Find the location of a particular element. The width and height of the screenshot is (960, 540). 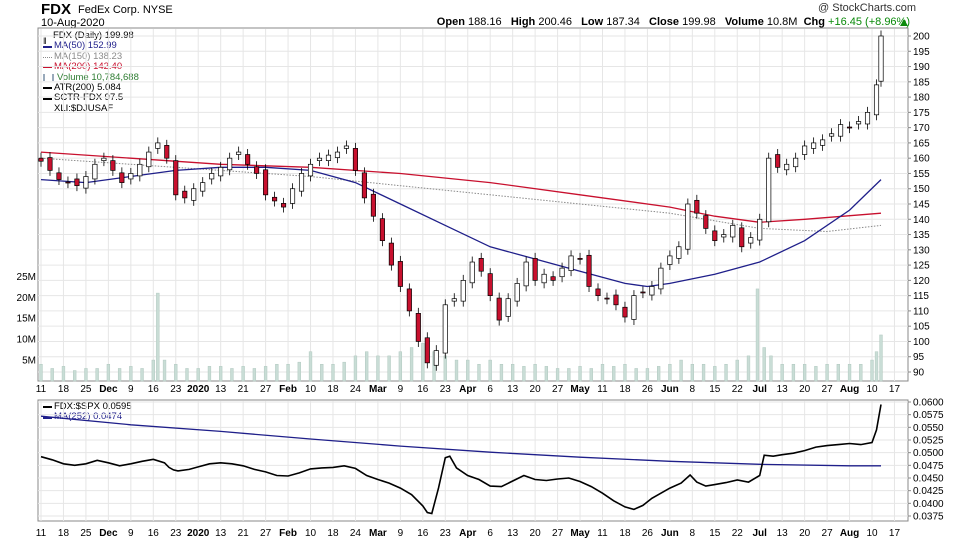

price-x-label: 9 is located at coordinates (131, 389).